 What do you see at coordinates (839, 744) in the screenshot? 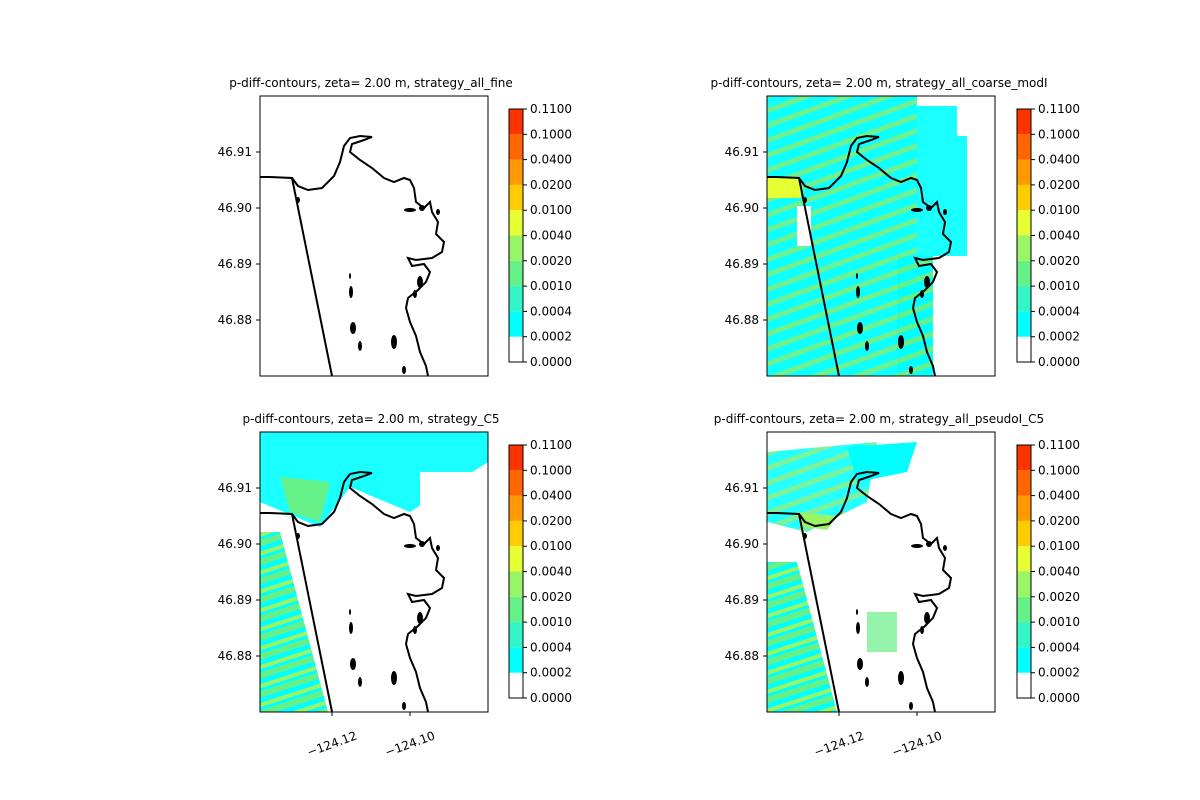
I see `x-tick-label: −124.12` at bounding box center [839, 744].